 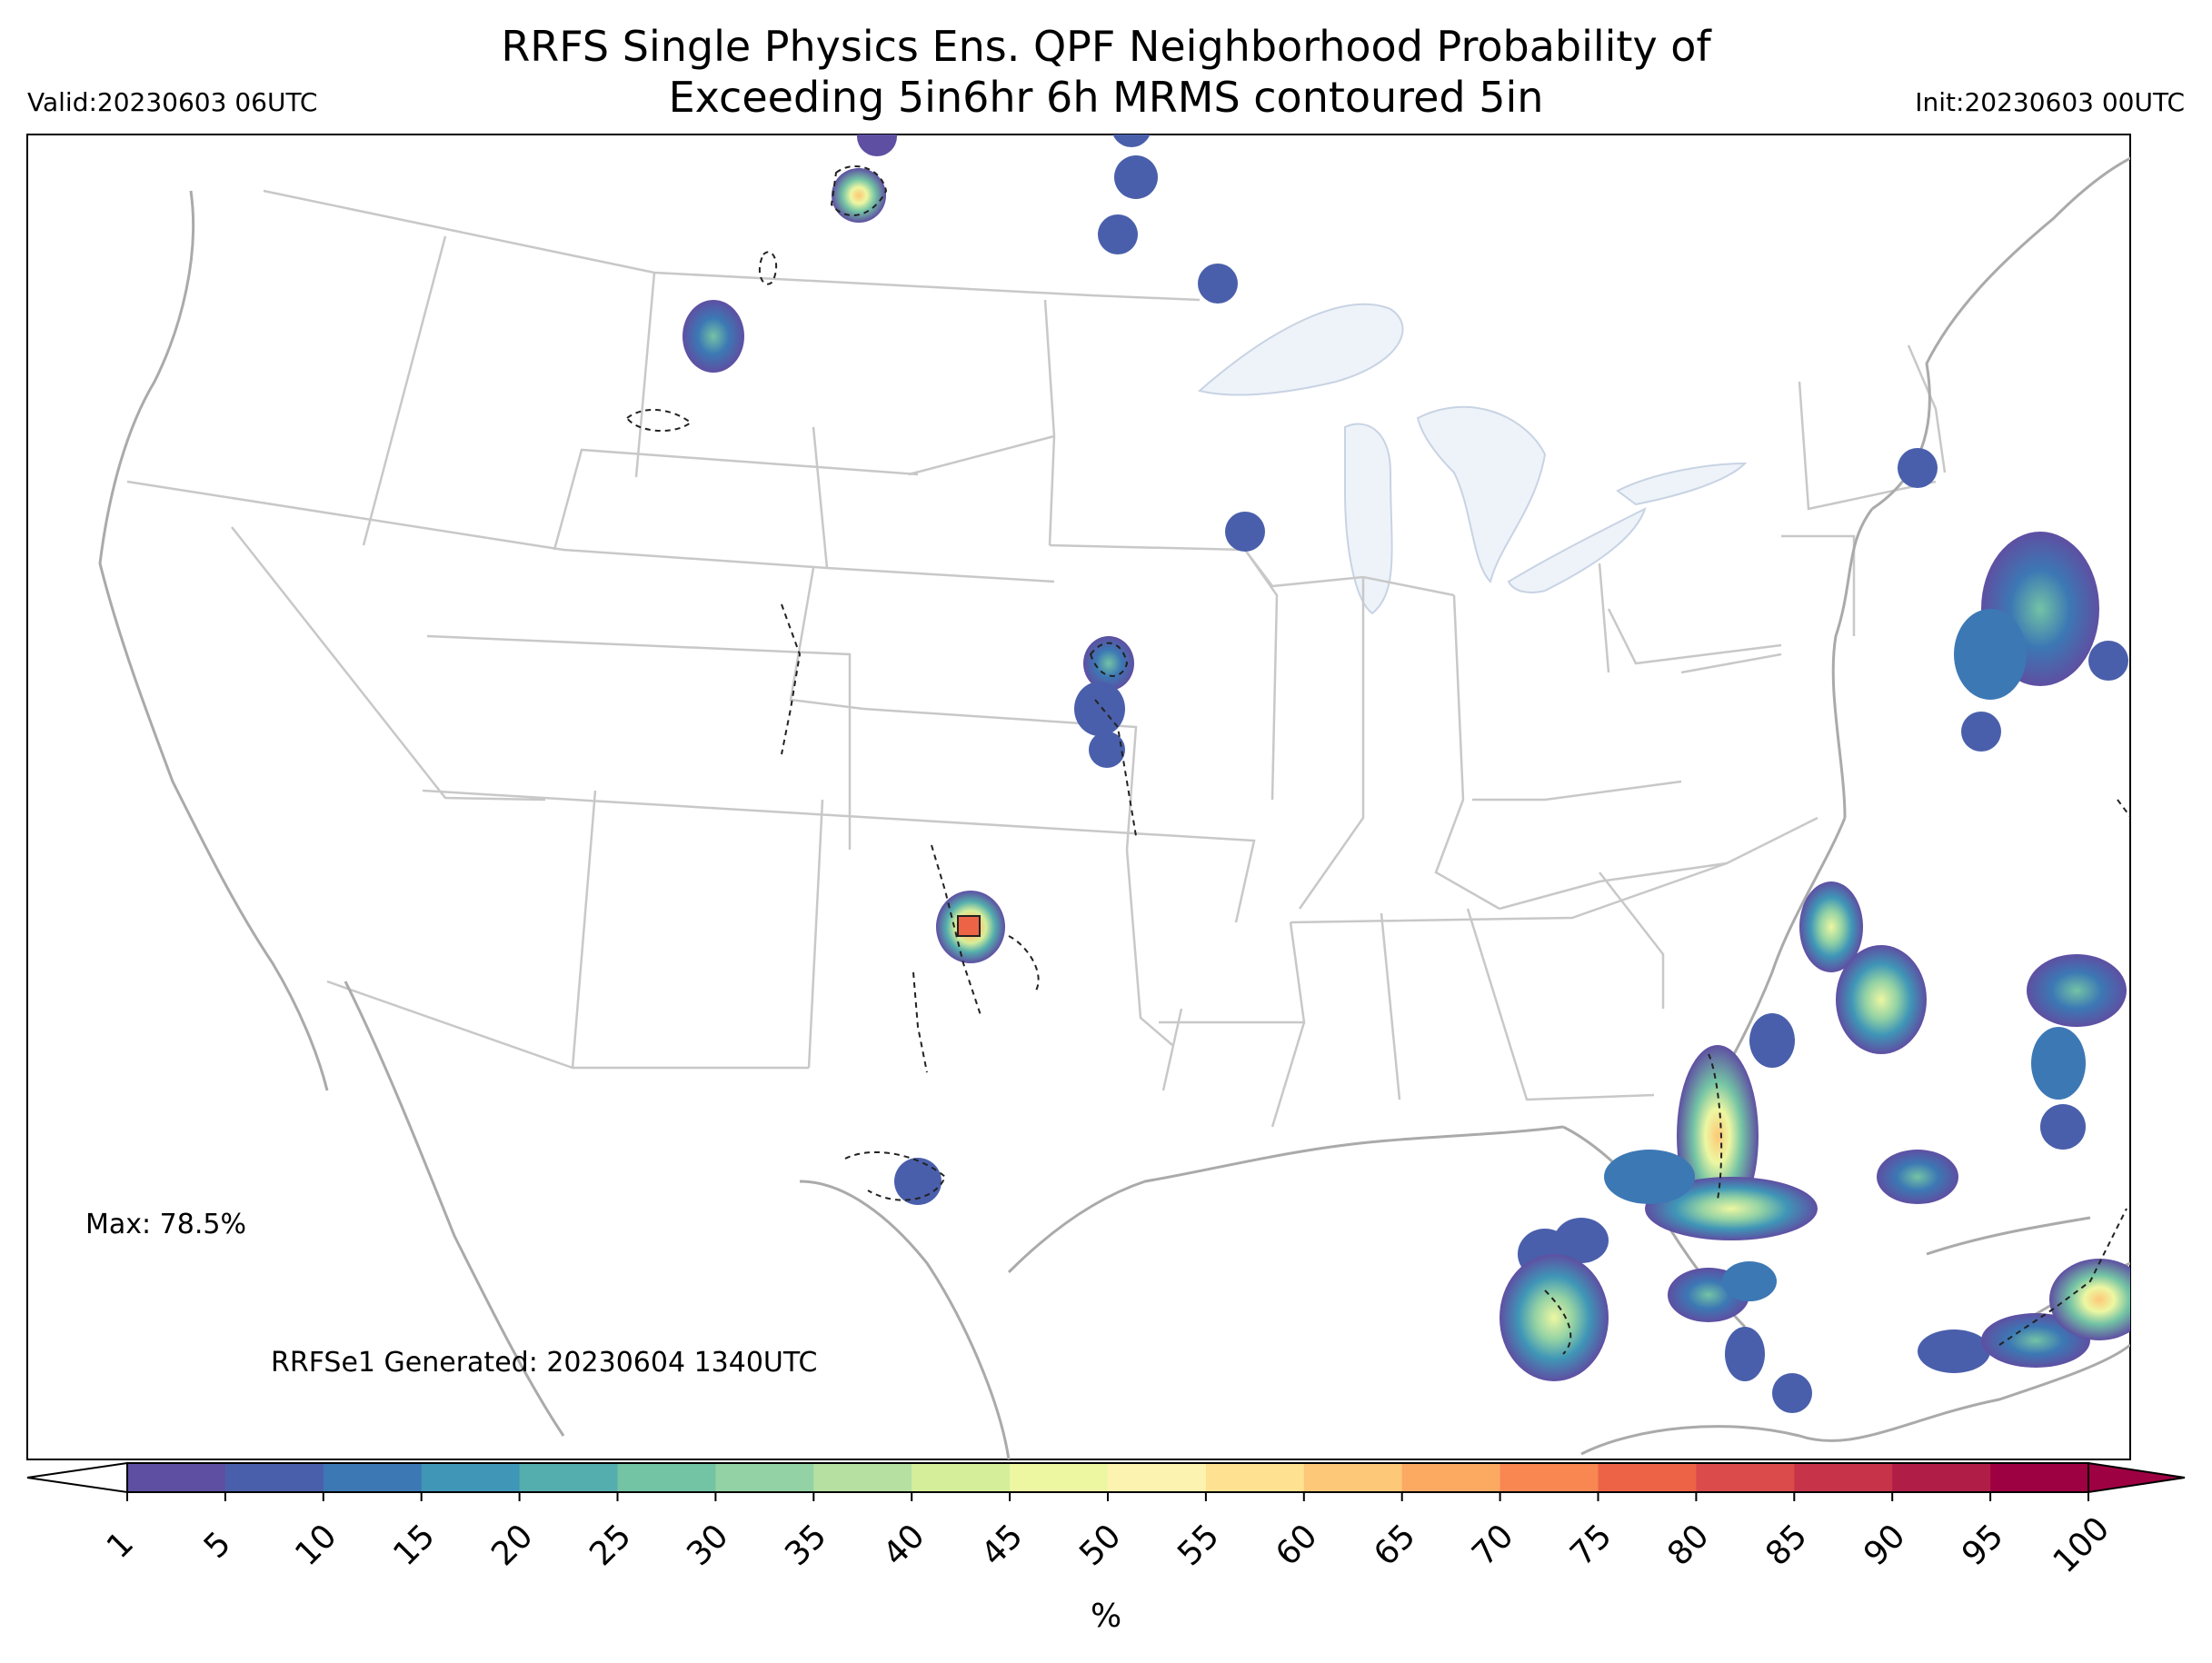 What do you see at coordinates (1106, 1616) in the screenshot?
I see `colorbar-units-label: %` at bounding box center [1106, 1616].